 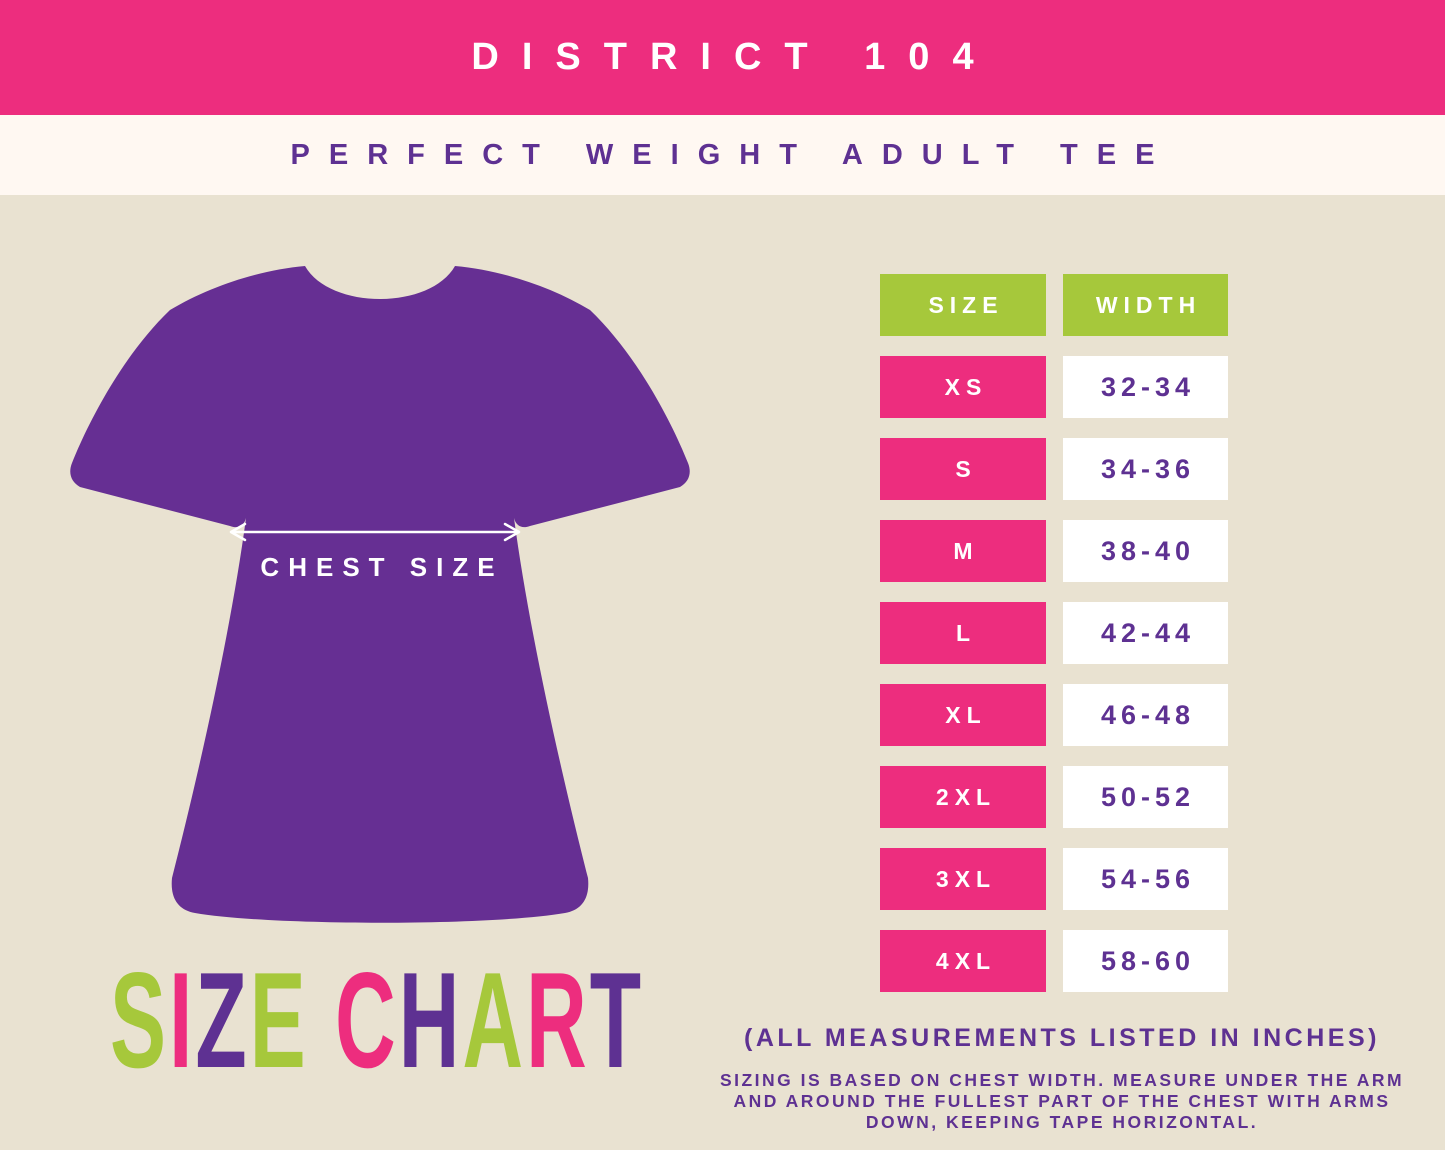 I want to click on width-cell: 34-36, so click(x=1145, y=469).